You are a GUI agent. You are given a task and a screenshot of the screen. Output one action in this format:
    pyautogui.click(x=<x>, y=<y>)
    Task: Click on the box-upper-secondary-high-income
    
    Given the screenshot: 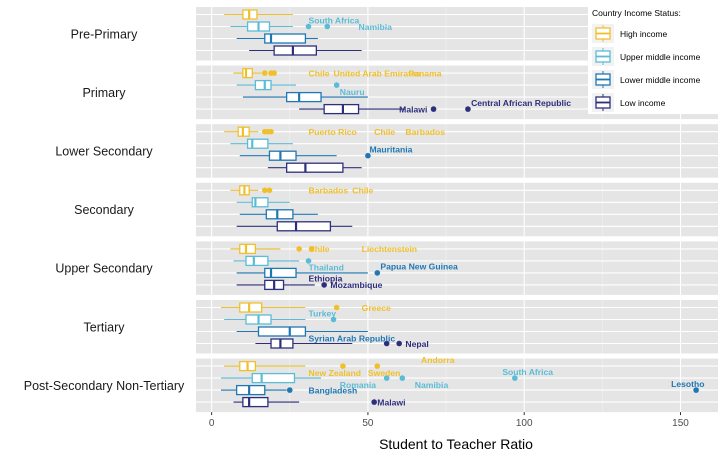 What is the action you would take?
    pyautogui.click(x=255, y=249)
    